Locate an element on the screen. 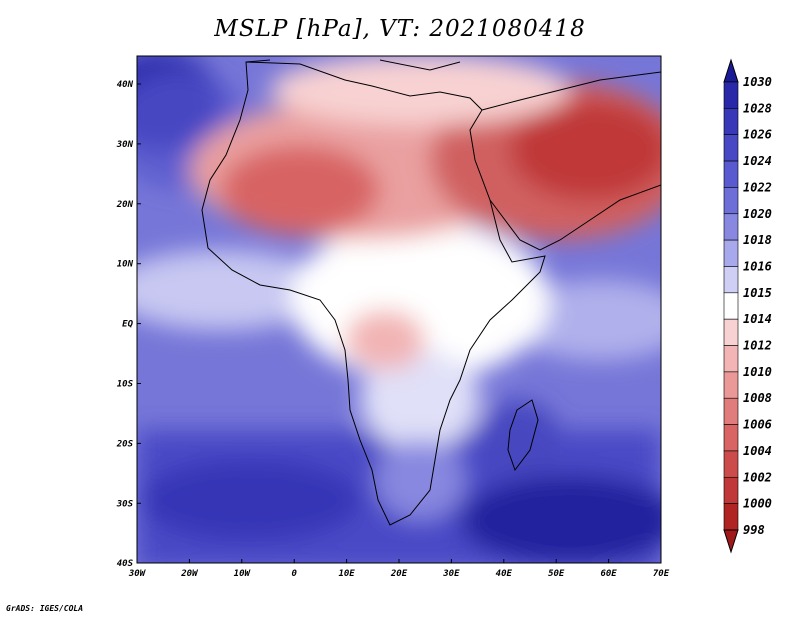 This screenshot has width=800, height=618. colorbar-bottom-arrow is located at coordinates (731, 541).